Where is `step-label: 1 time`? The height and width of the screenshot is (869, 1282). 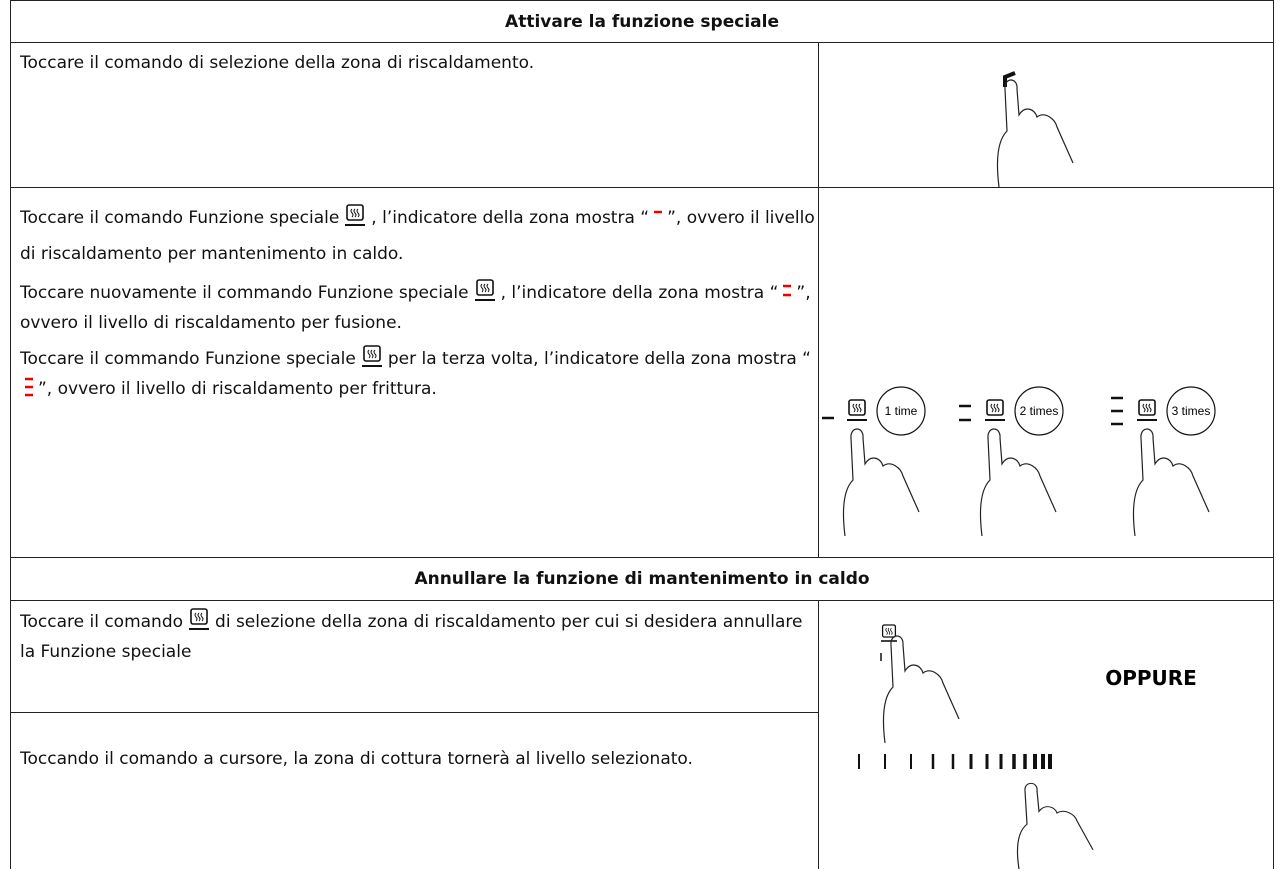 step-label: 1 time is located at coordinates (901, 411).